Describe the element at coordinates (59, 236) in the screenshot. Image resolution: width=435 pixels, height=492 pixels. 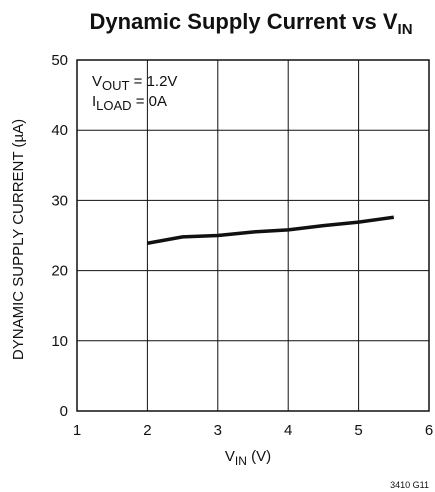
I see `y-tick-labels: 0 10 20 30 40 50` at that location.